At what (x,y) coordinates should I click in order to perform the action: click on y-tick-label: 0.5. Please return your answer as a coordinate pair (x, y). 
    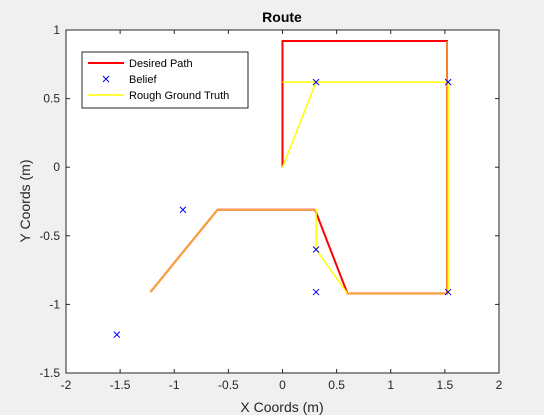
    Looking at the image, I should click on (51, 99).